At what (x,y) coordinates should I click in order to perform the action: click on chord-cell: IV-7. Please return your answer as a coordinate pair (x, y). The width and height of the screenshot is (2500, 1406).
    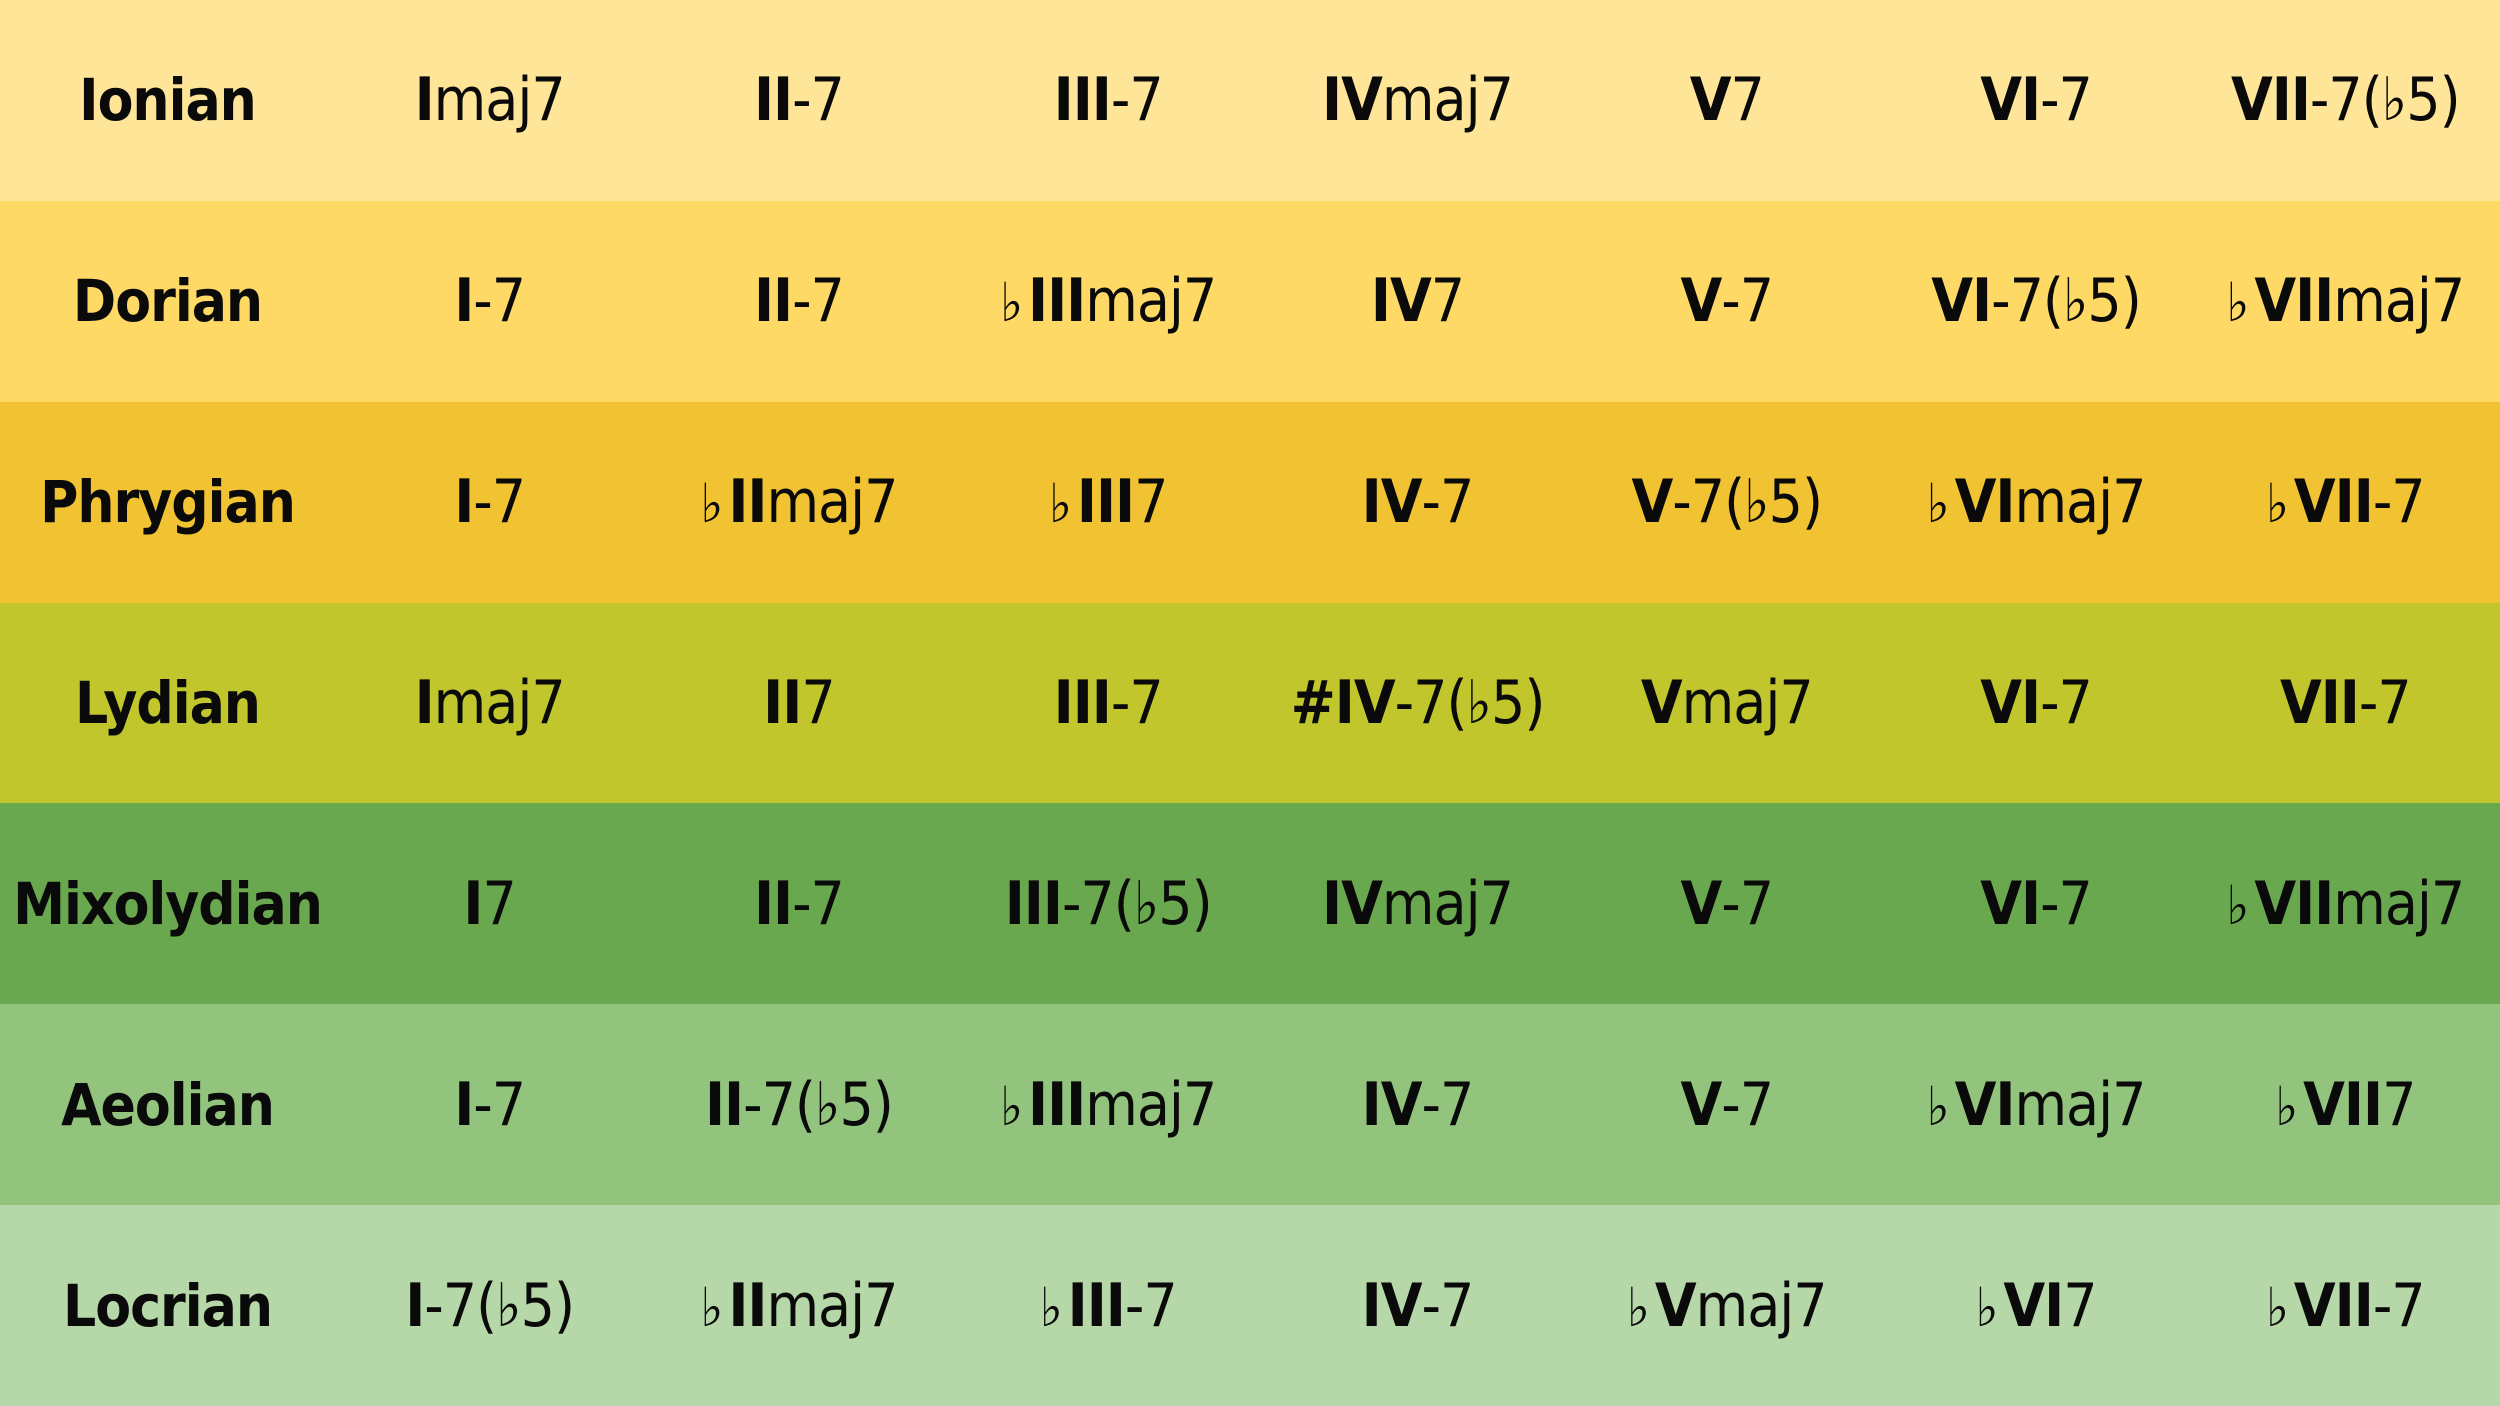
    Looking at the image, I should click on (1417, 1105).